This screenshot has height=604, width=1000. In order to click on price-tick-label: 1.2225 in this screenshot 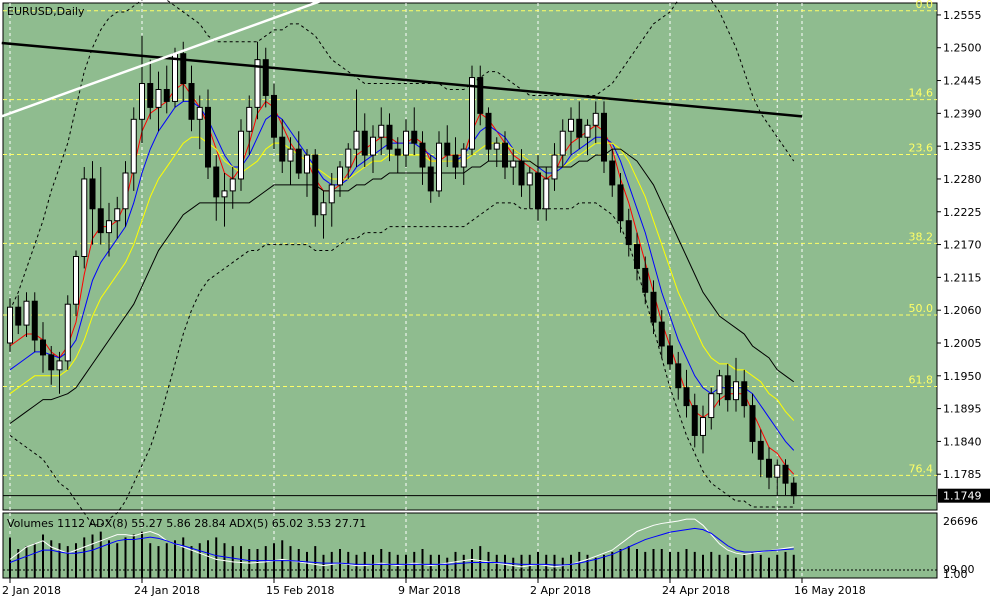, I will do `click(962, 212)`.